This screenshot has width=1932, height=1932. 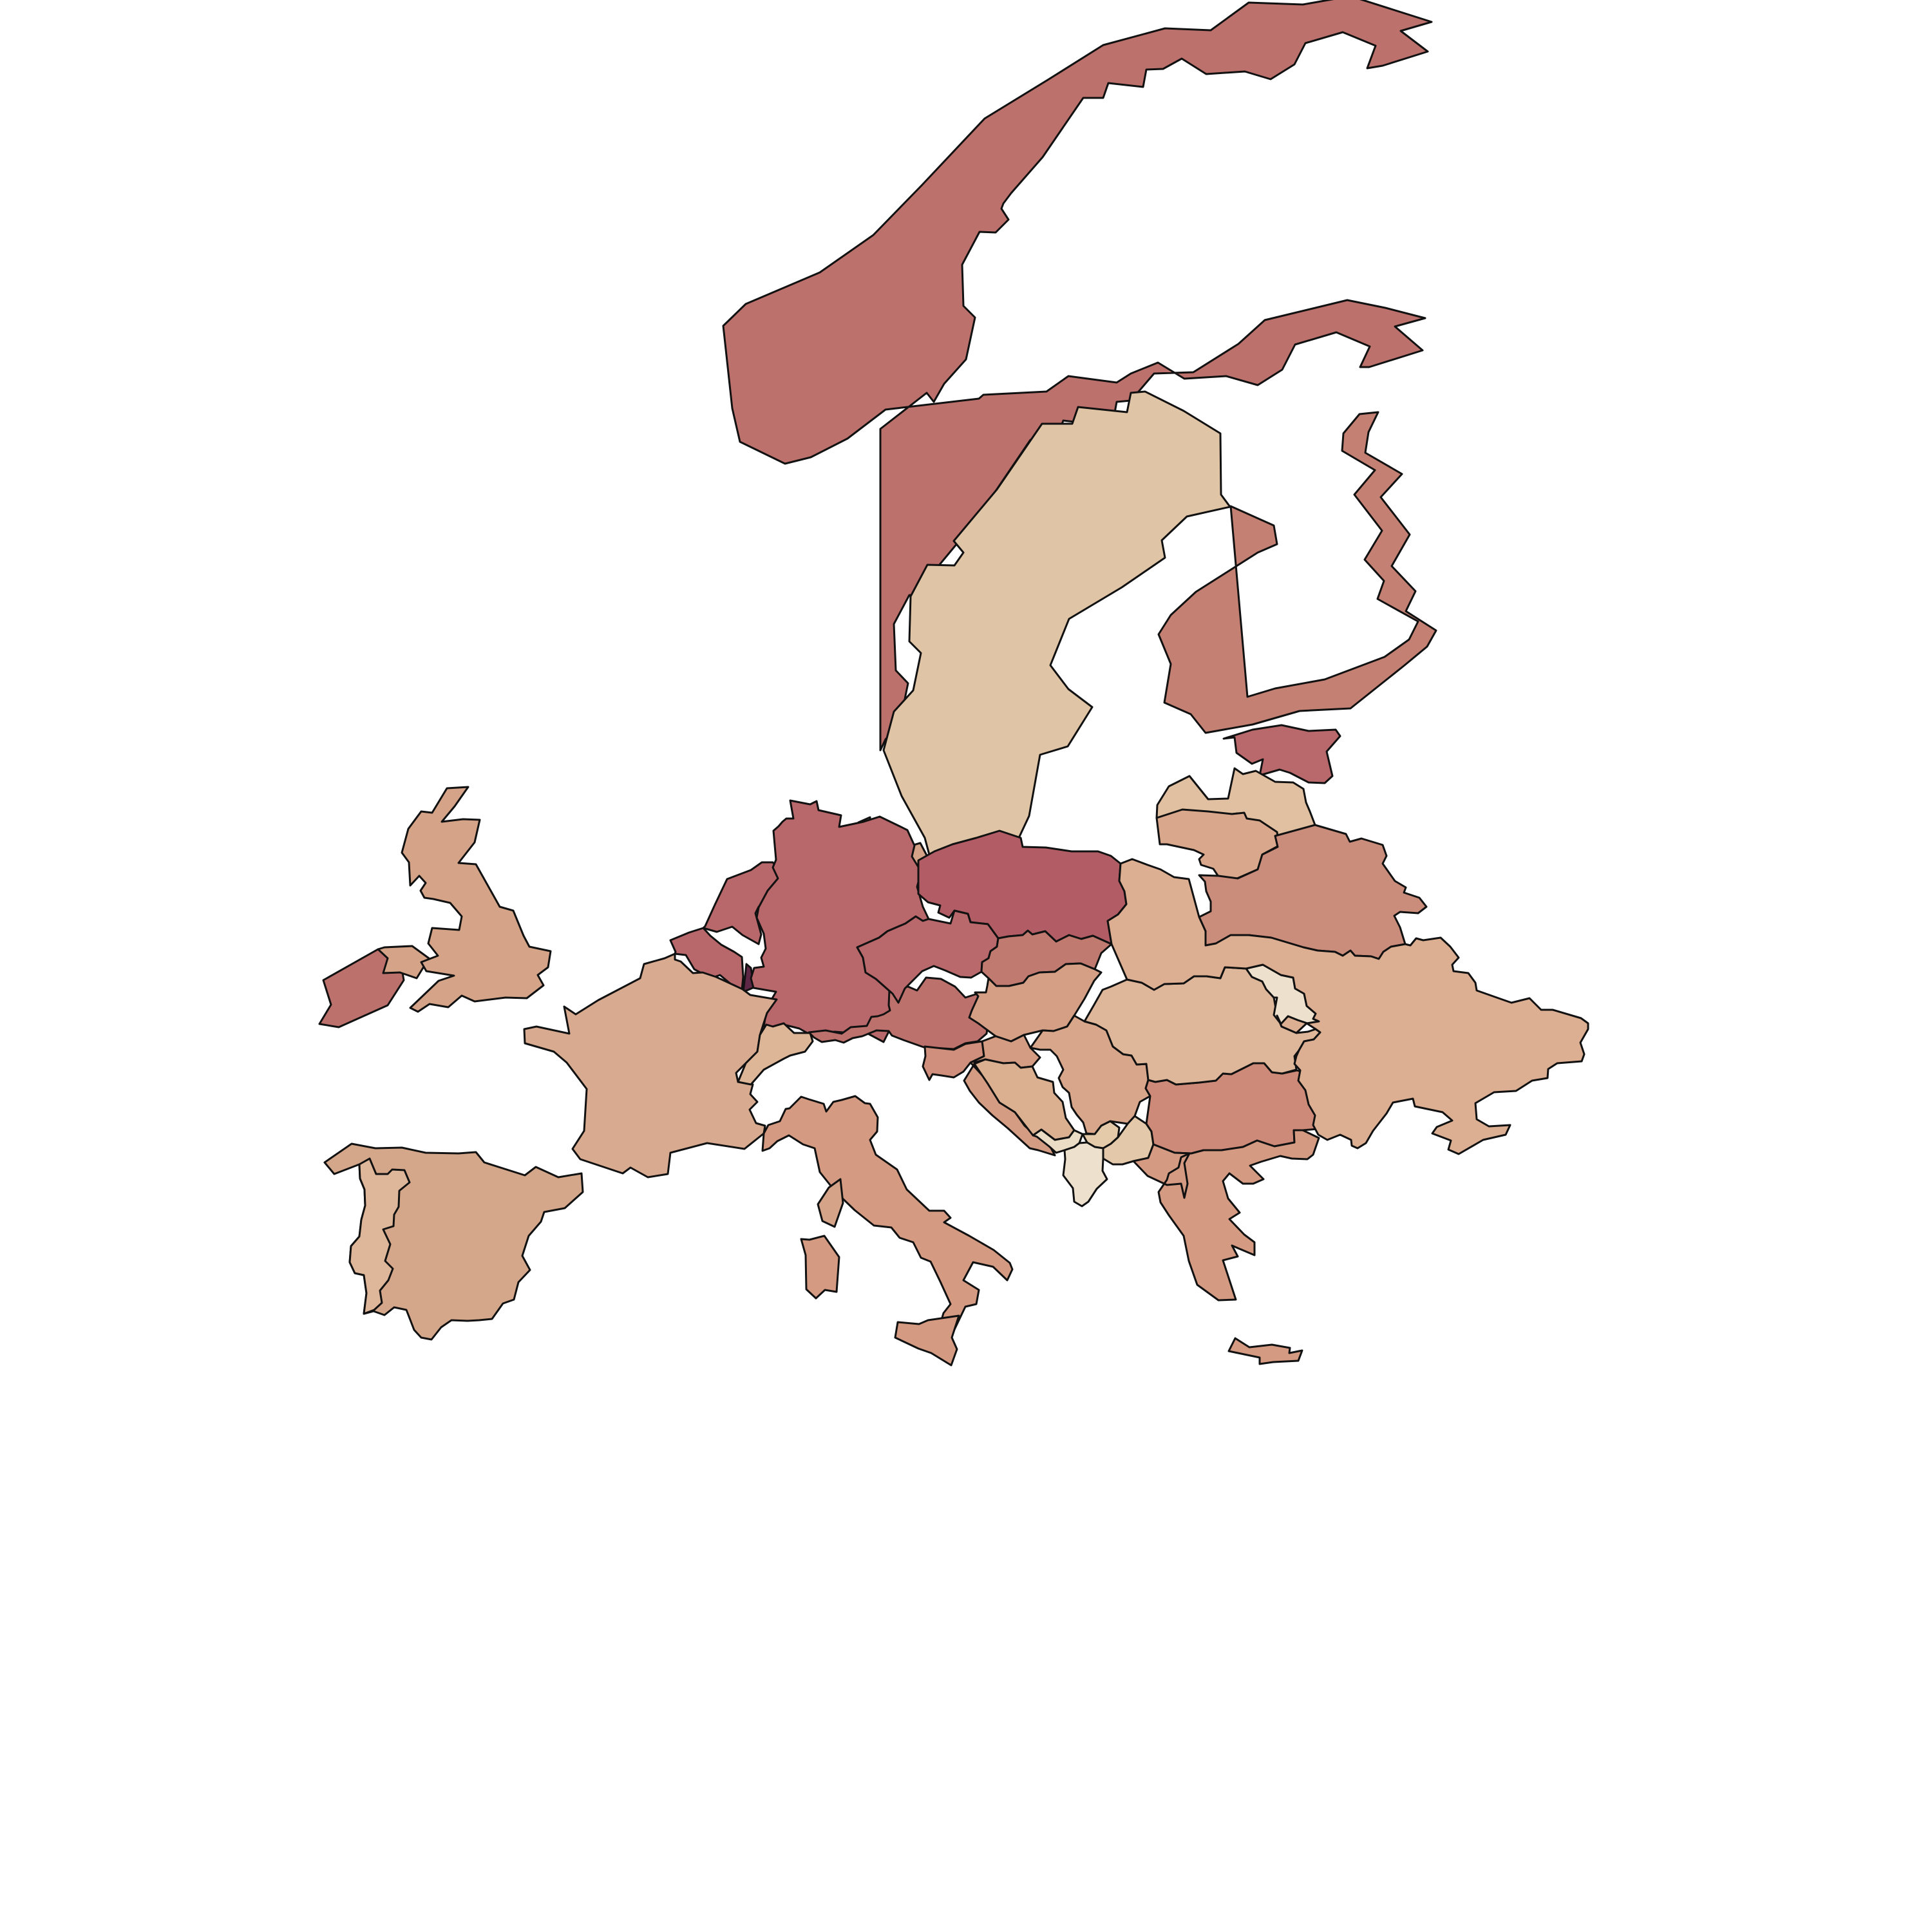 What do you see at coordinates (1265, 1351) in the screenshot?
I see `region-crete` at bounding box center [1265, 1351].